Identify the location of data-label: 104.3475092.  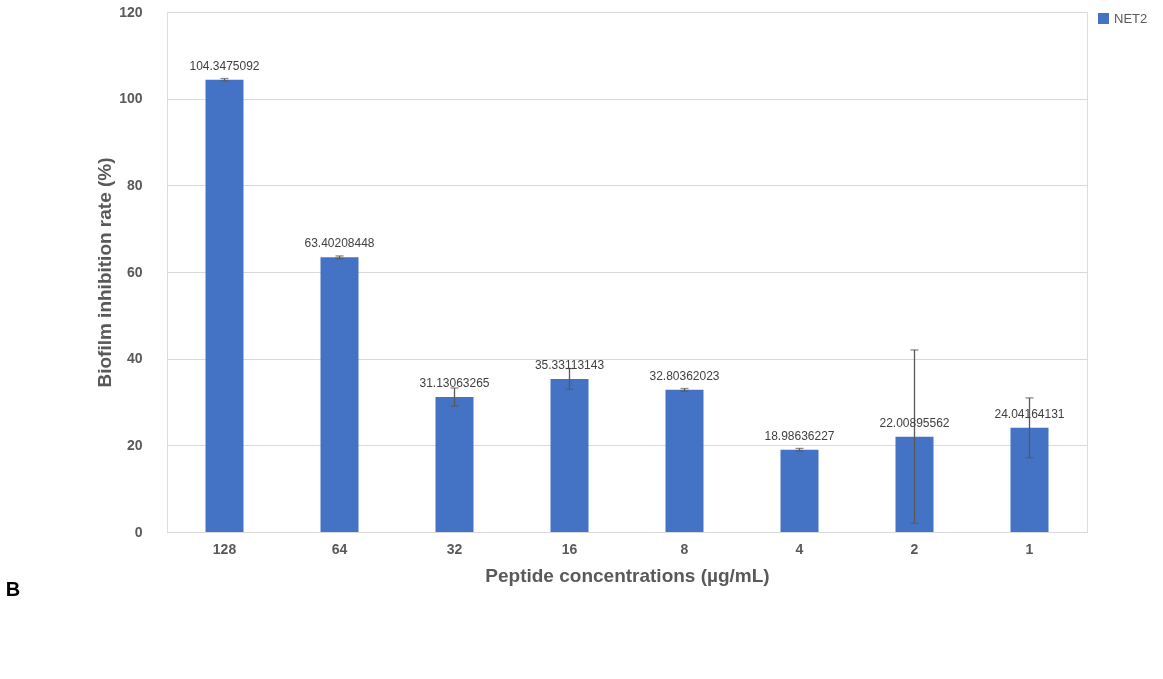
(224, 65).